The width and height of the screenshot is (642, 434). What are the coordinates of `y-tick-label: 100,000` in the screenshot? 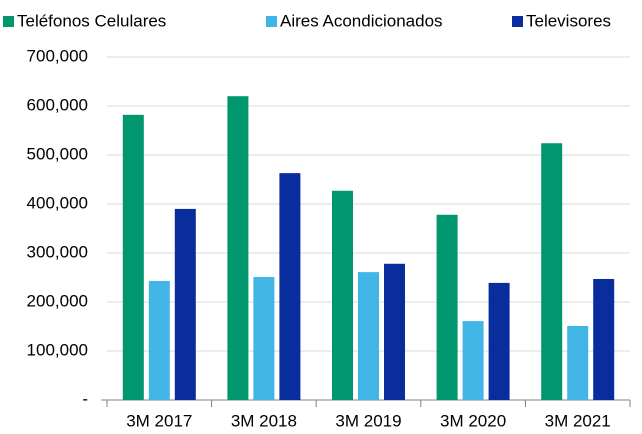 It's located at (57, 349).